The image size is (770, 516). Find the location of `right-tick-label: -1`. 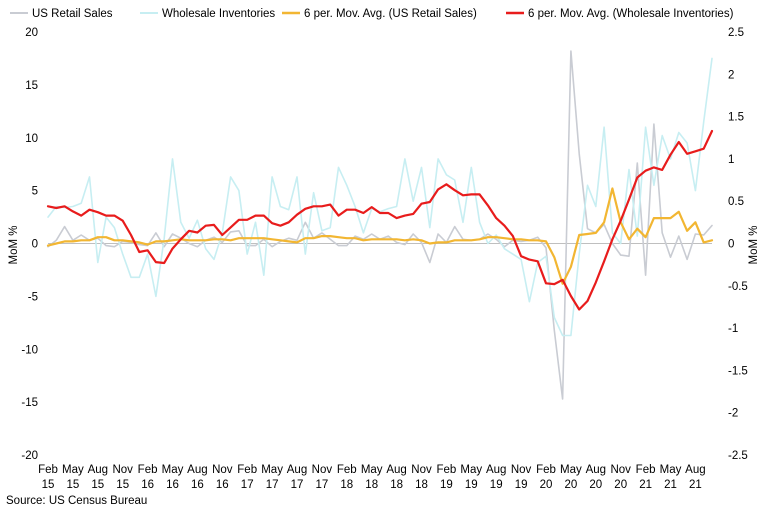

right-tick-label: -1 is located at coordinates (733, 329).